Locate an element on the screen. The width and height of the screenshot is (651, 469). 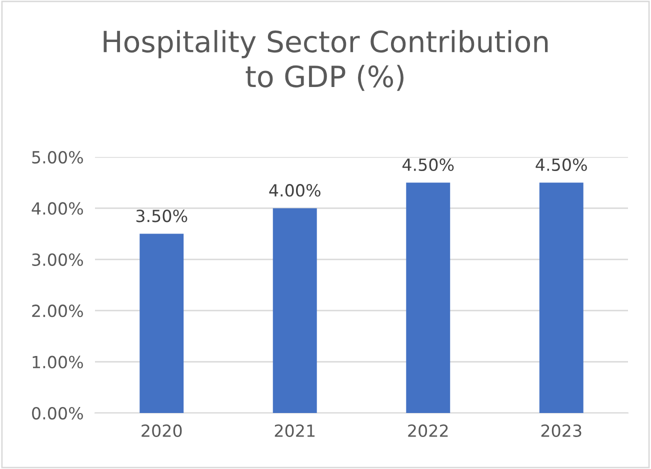
x-tick-label: 2020 is located at coordinates (162, 431).